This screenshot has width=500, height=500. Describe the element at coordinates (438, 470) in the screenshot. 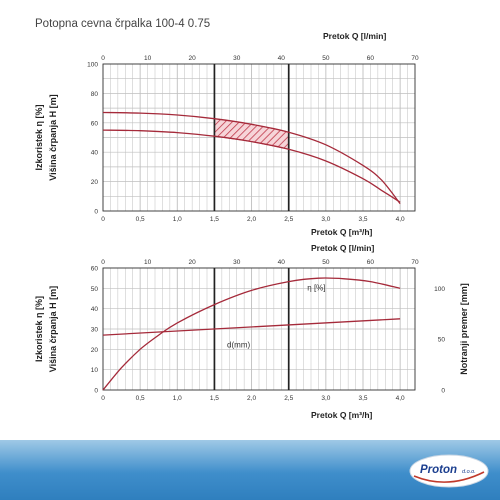

I see `logo-brand: Proton` at that location.